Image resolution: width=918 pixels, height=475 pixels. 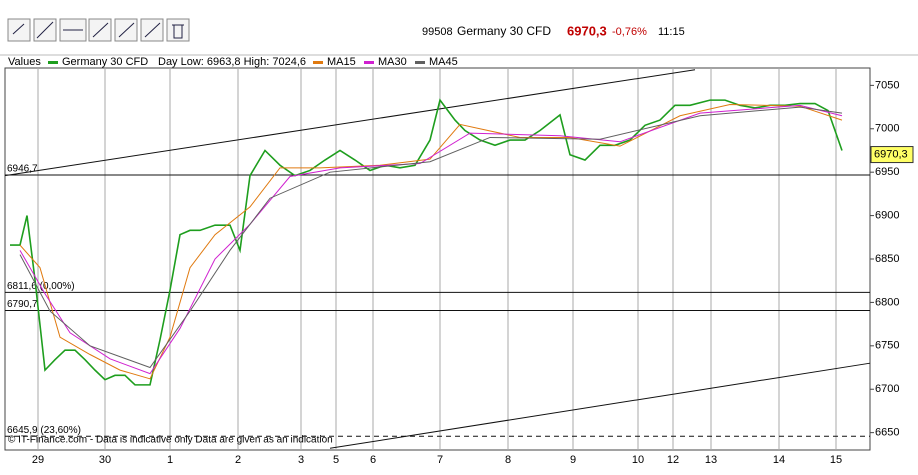 What do you see at coordinates (671, 32) in the screenshot?
I see `time: 11:15` at bounding box center [671, 32].